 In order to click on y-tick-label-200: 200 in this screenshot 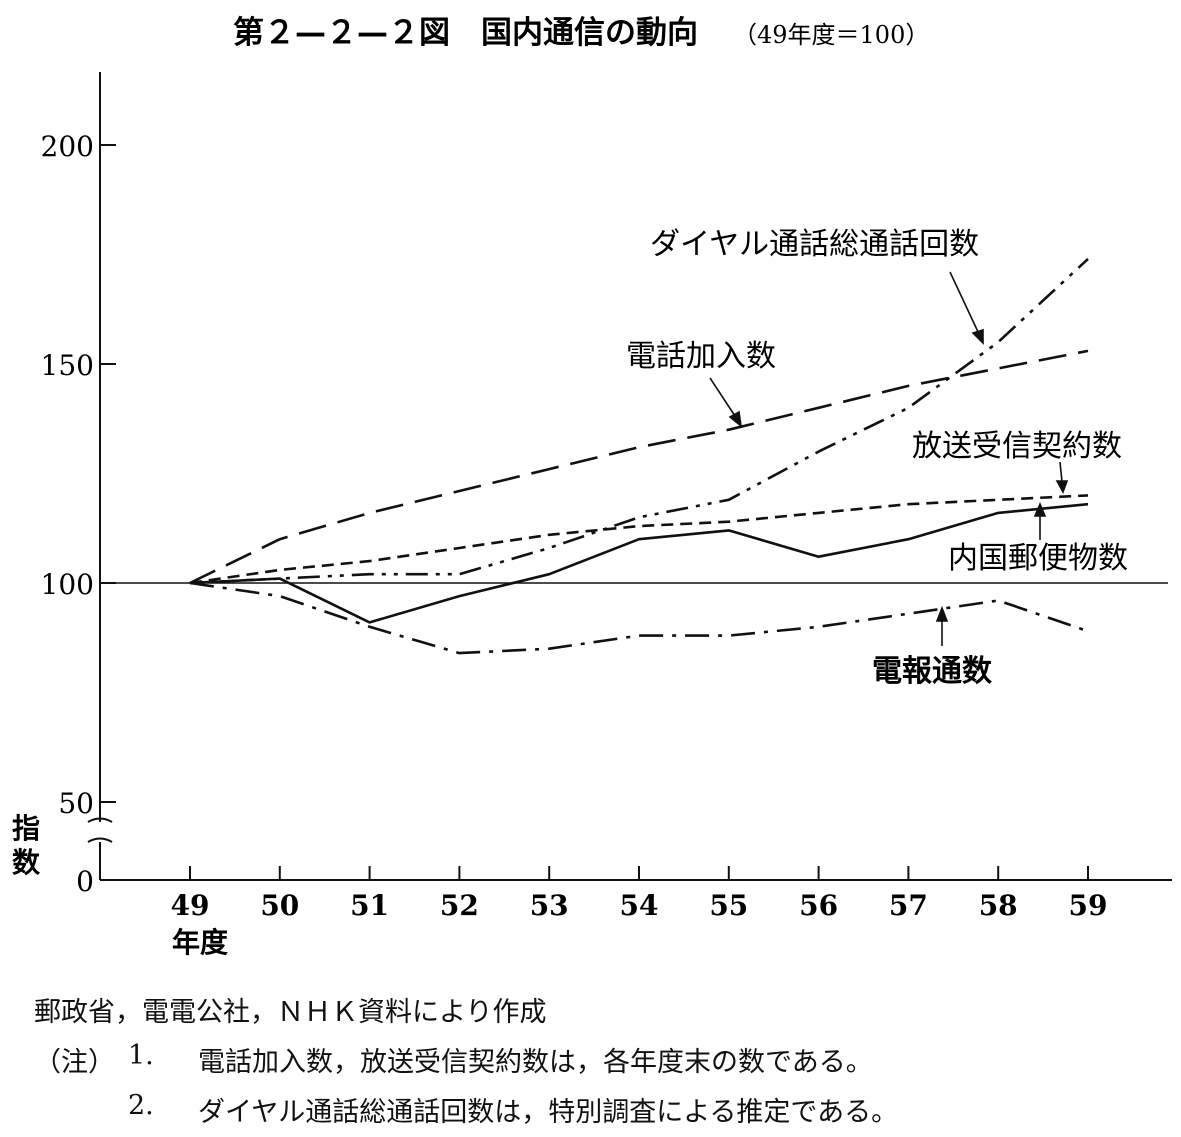, I will do `click(67, 146)`.